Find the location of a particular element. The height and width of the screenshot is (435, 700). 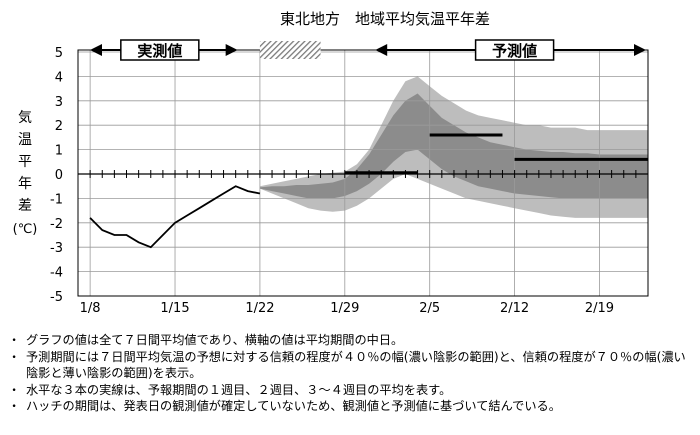

y-tick-label: 3 is located at coordinates (59, 102).